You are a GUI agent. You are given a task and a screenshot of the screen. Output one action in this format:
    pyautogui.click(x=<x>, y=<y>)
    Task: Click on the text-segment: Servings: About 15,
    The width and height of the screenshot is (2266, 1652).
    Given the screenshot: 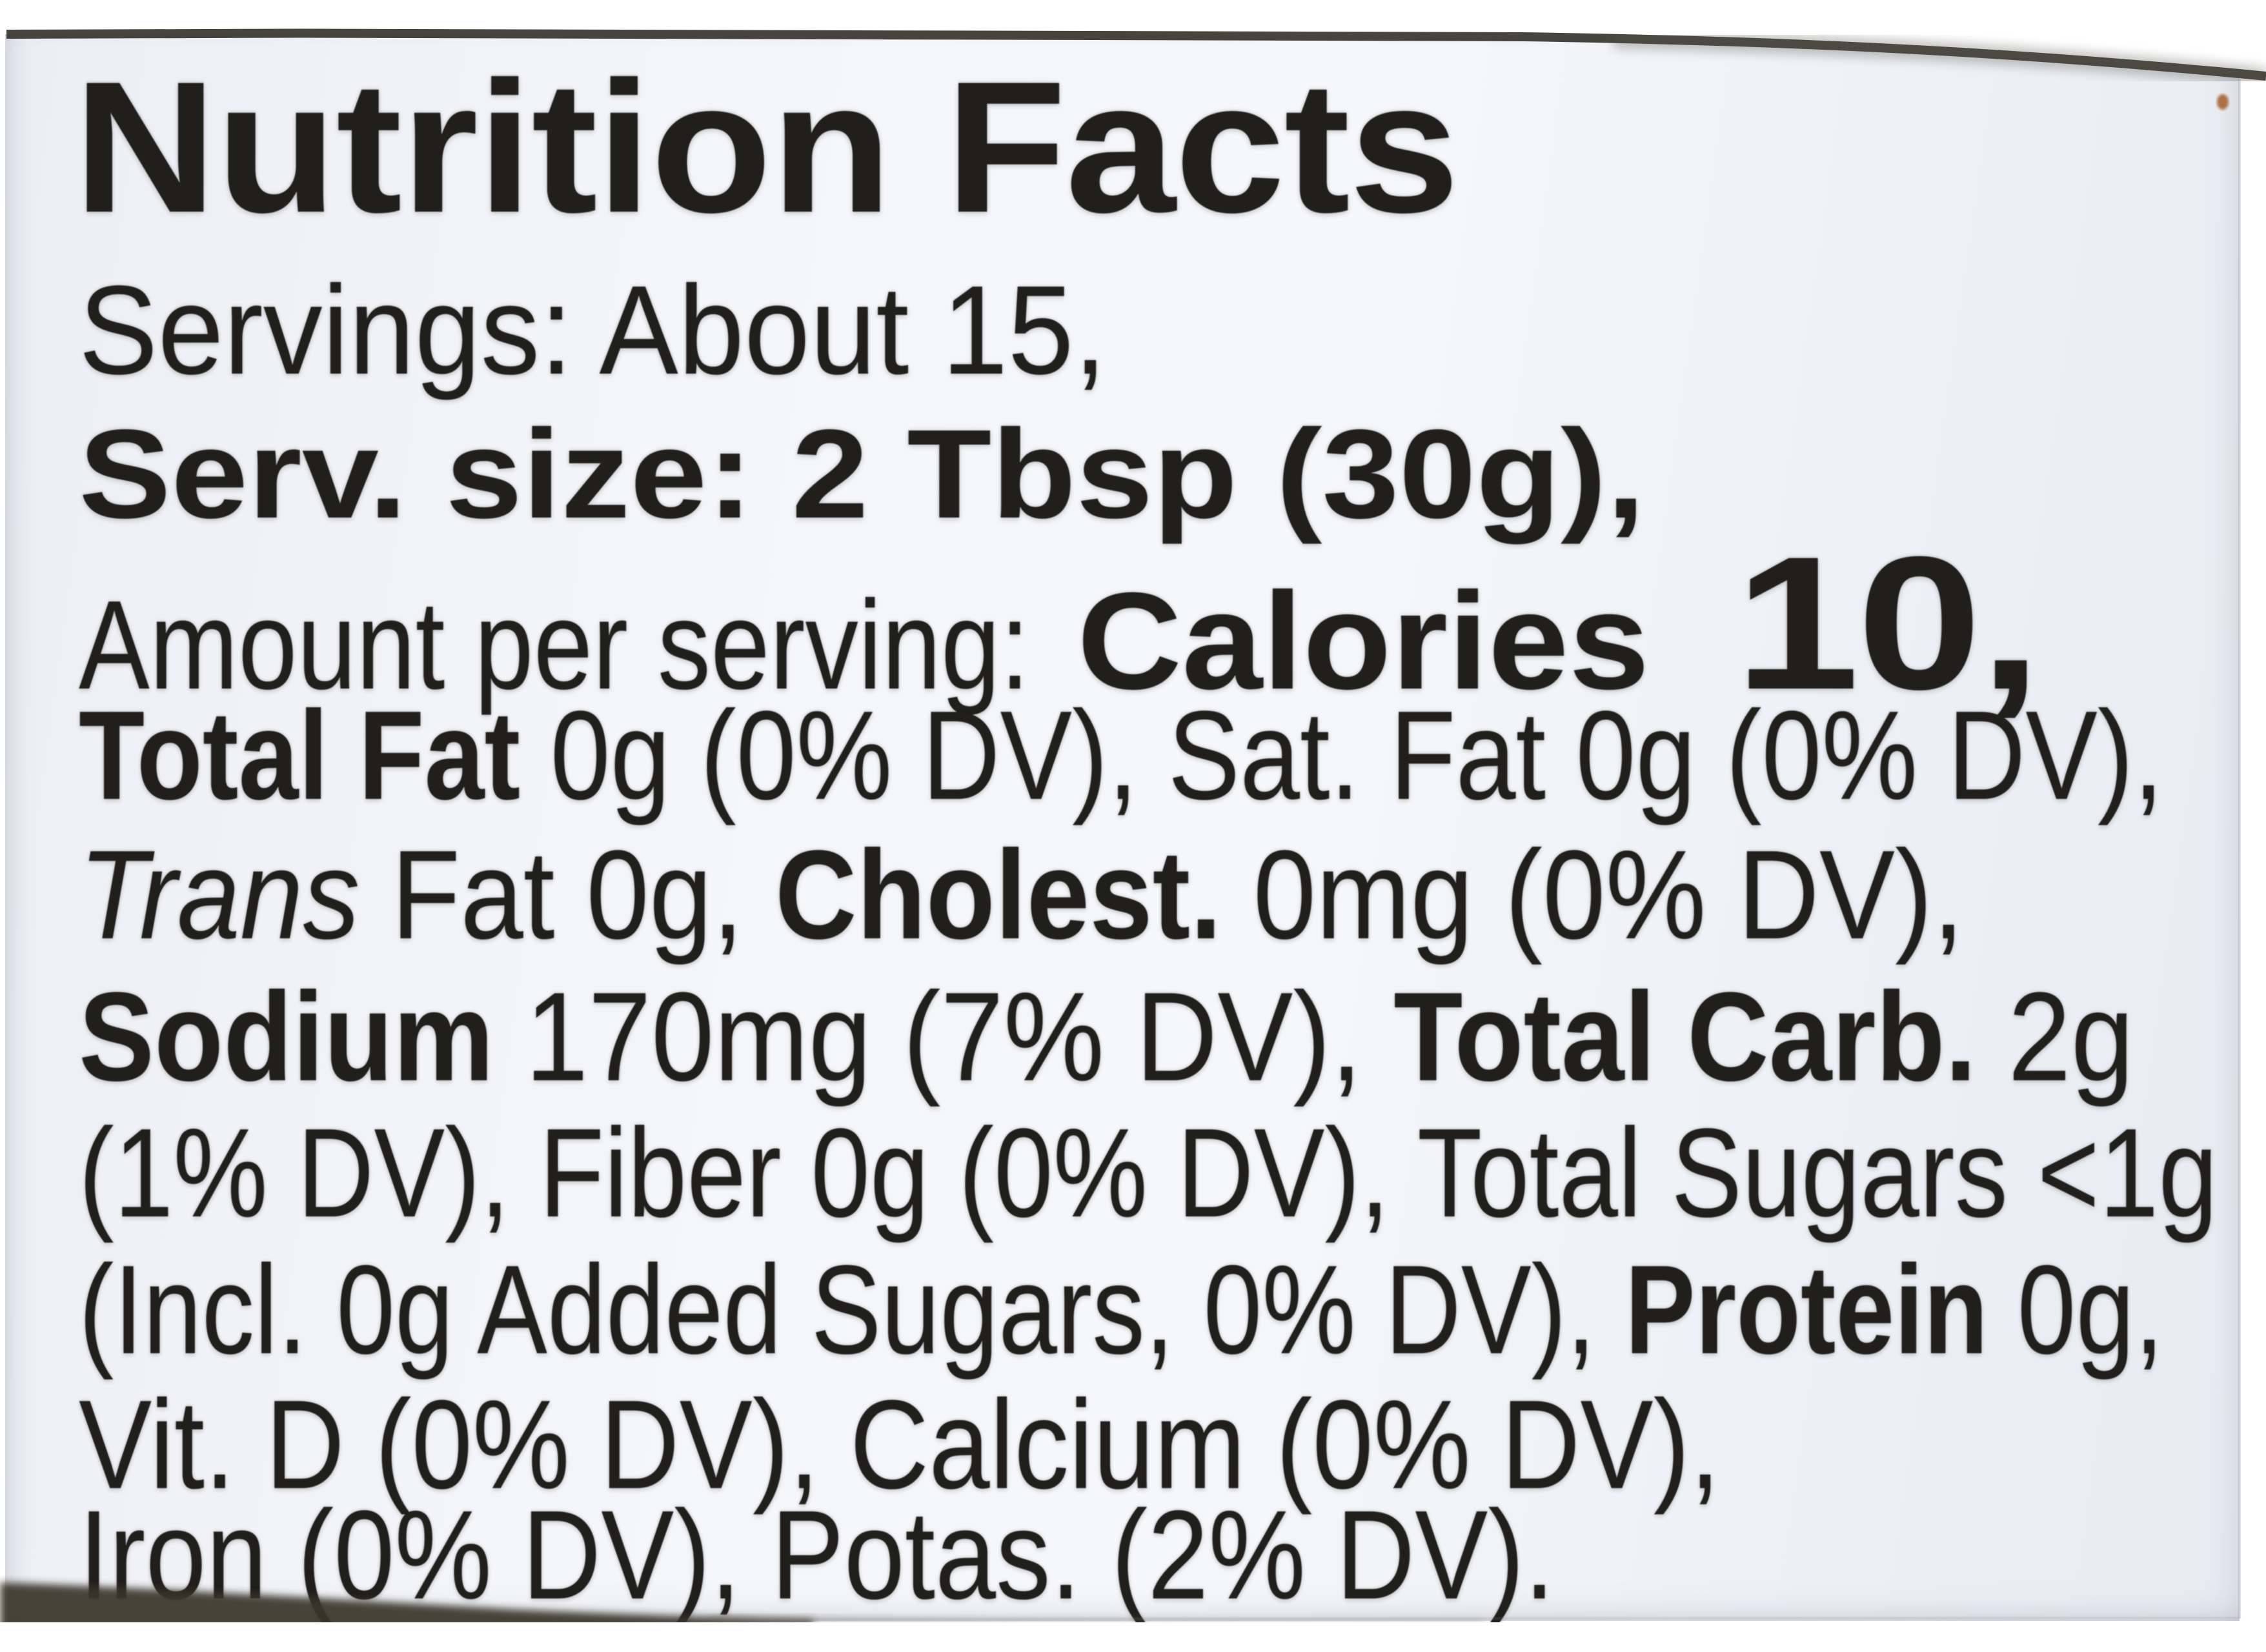 What is the action you would take?
    pyautogui.click(x=593, y=330)
    